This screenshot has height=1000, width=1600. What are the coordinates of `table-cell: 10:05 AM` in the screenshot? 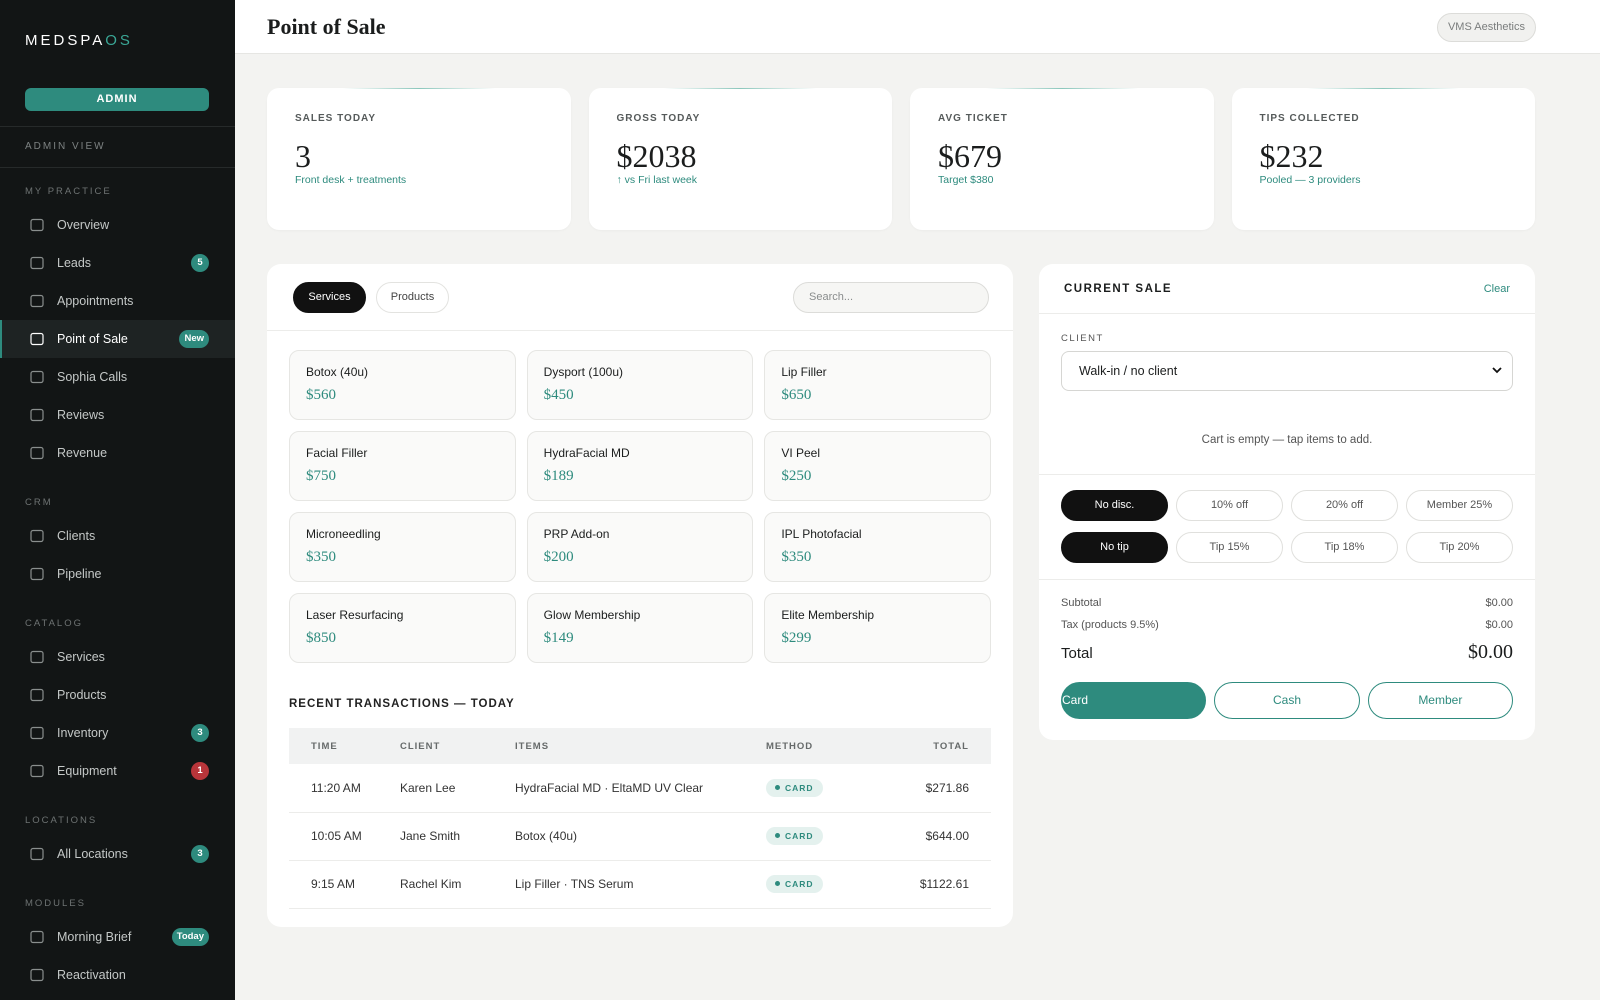 It's located at (344, 836).